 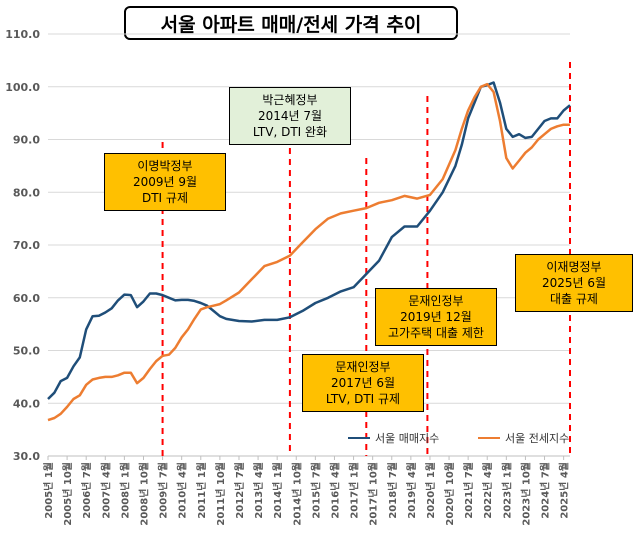 What do you see at coordinates (407, 438) in the screenshot?
I see `legend-label-sale: 서울 매매지수` at bounding box center [407, 438].